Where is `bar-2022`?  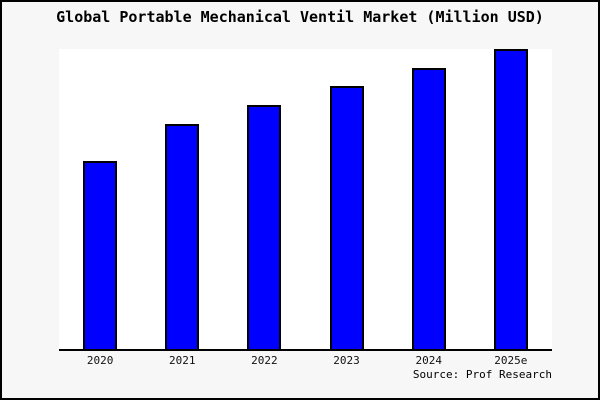
bar-2022 is located at coordinates (264, 227).